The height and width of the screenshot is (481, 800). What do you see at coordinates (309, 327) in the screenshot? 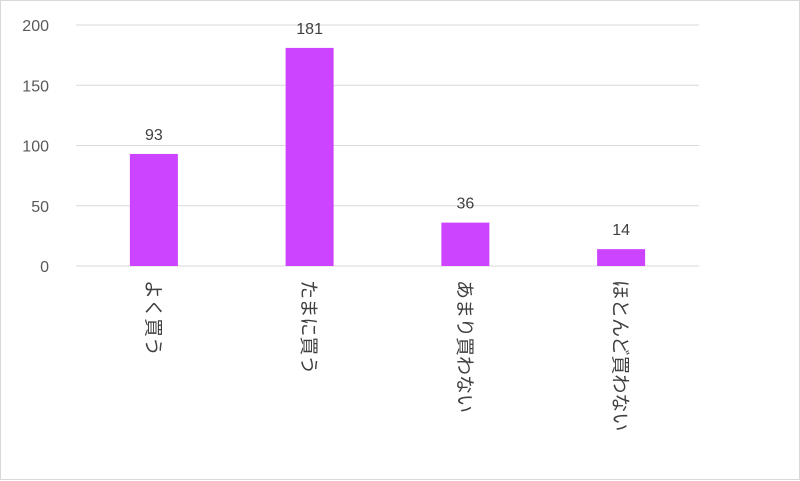
I see `category-label: たまに買う` at bounding box center [309, 327].